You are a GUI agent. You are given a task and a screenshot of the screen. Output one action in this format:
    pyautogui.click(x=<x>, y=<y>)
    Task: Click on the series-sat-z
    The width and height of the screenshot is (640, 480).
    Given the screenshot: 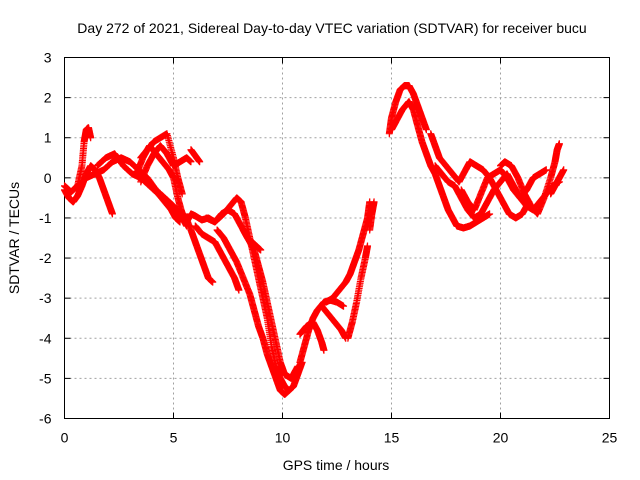 What is the action you would take?
    pyautogui.click(x=530, y=179)
    